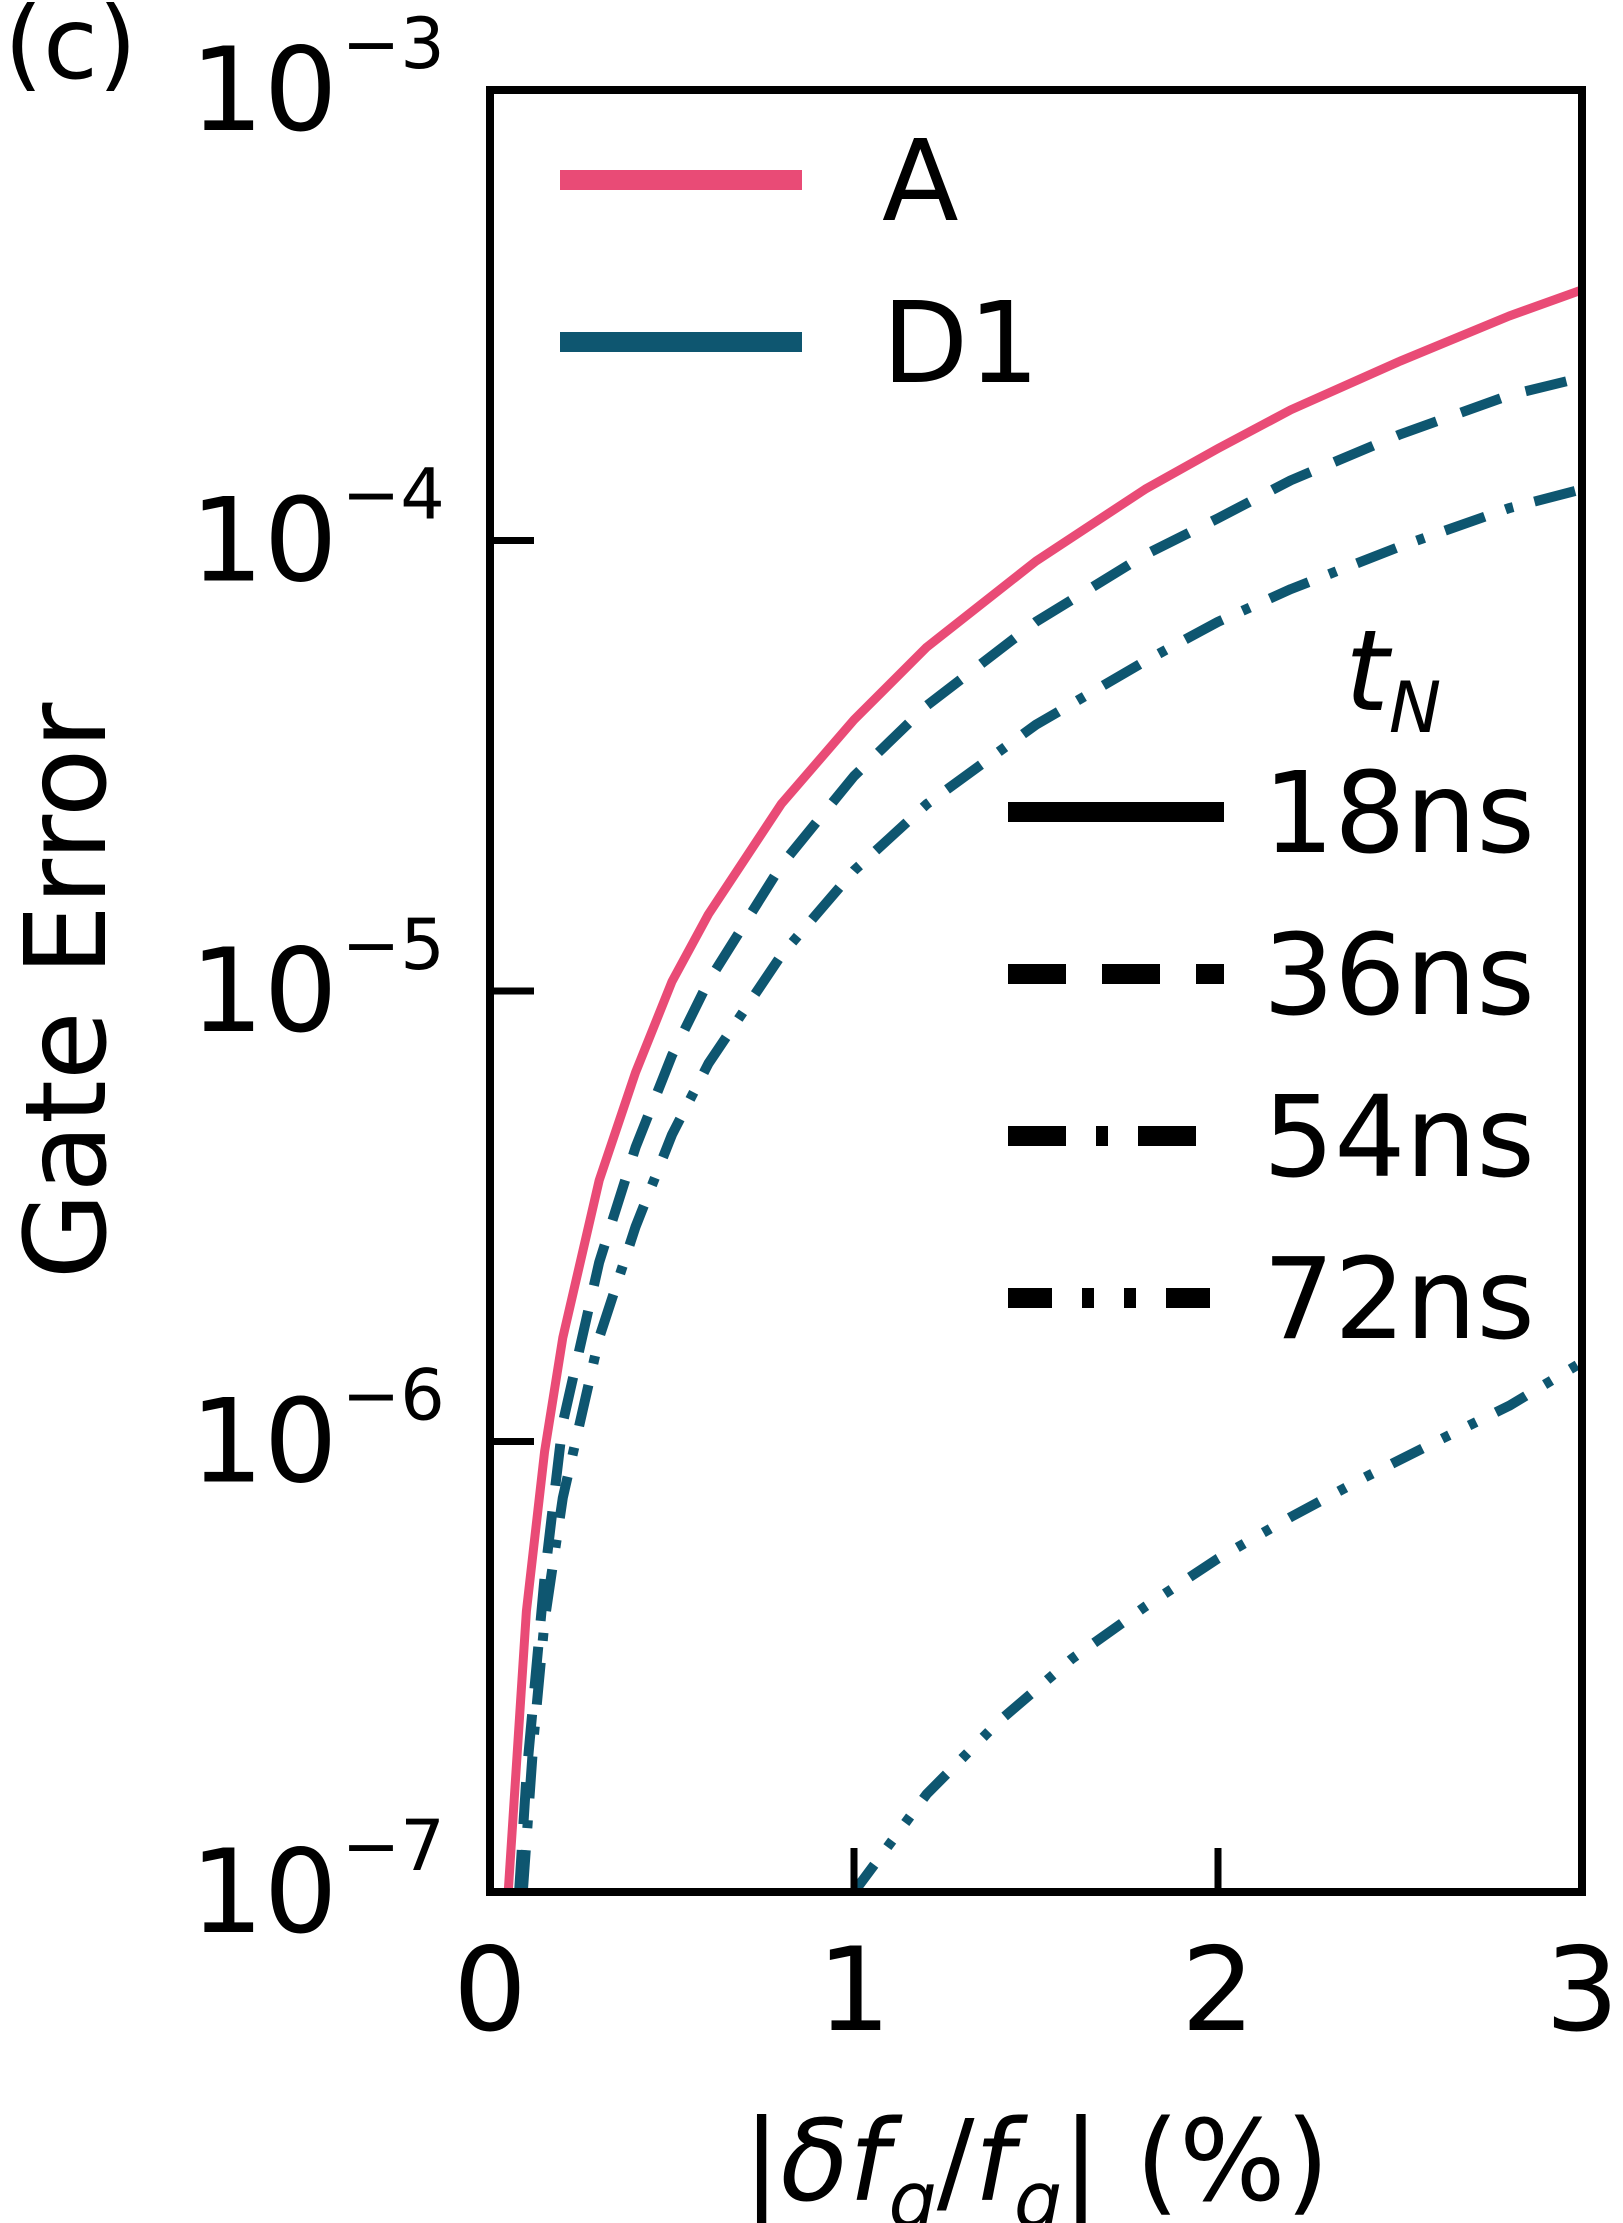 The height and width of the screenshot is (2223, 1623). Describe the element at coordinates (317, 1432) in the screenshot. I see `y-tick-label: 10⁻⁶` at that location.